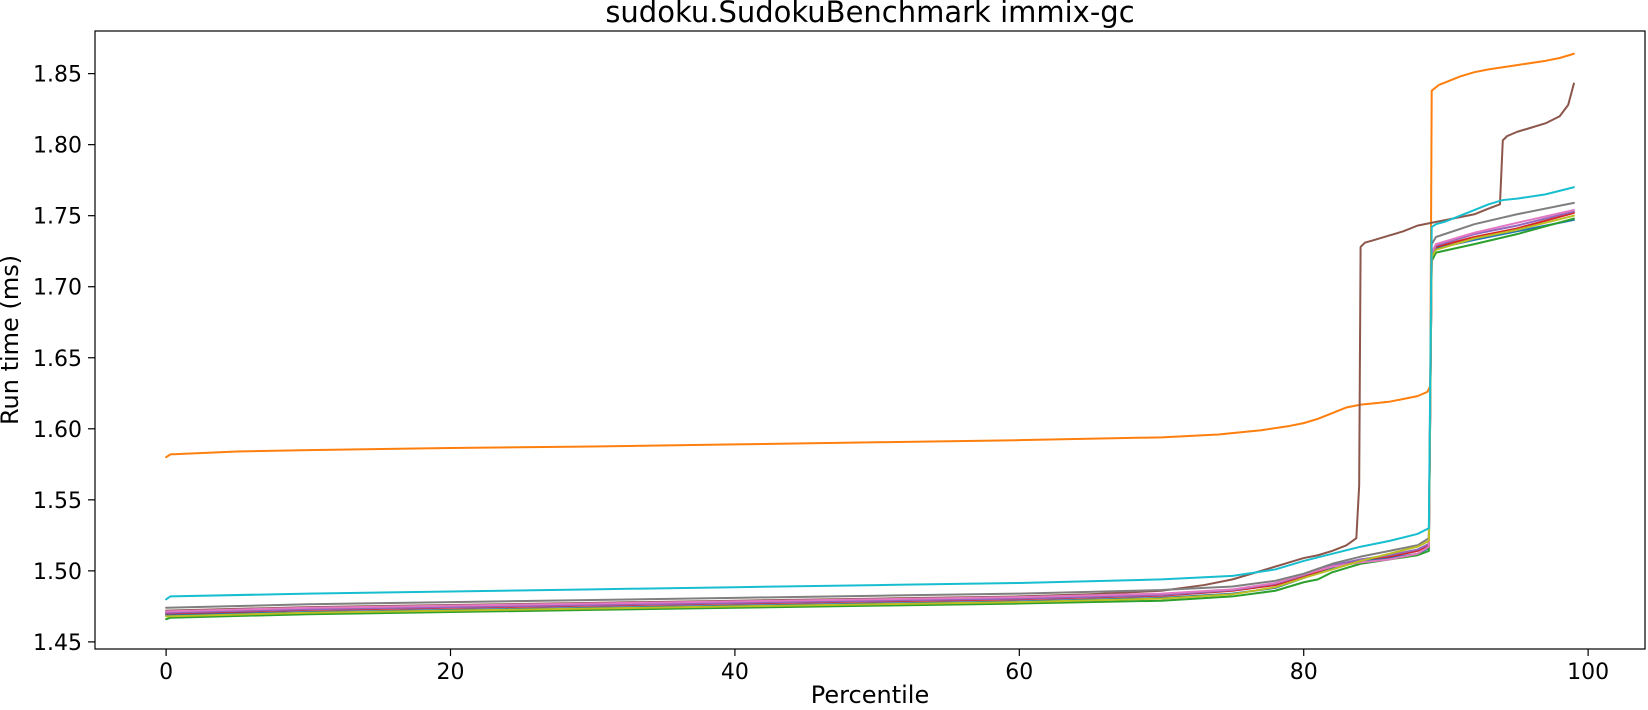 The height and width of the screenshot is (710, 1648). Describe the element at coordinates (166, 672) in the screenshot. I see `x-tick-label: 0` at that location.